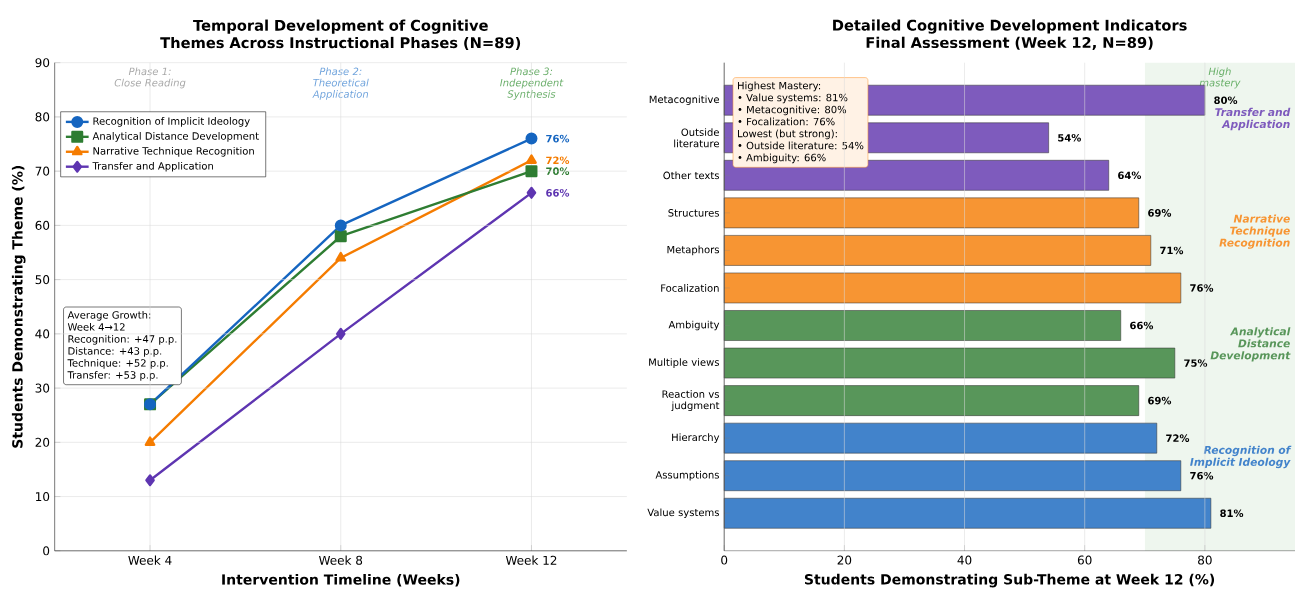 This screenshot has height=595, width=1295. What do you see at coordinates (1250, 344) in the screenshot?
I see `annotation: Analytical Distance Development` at bounding box center [1250, 344].